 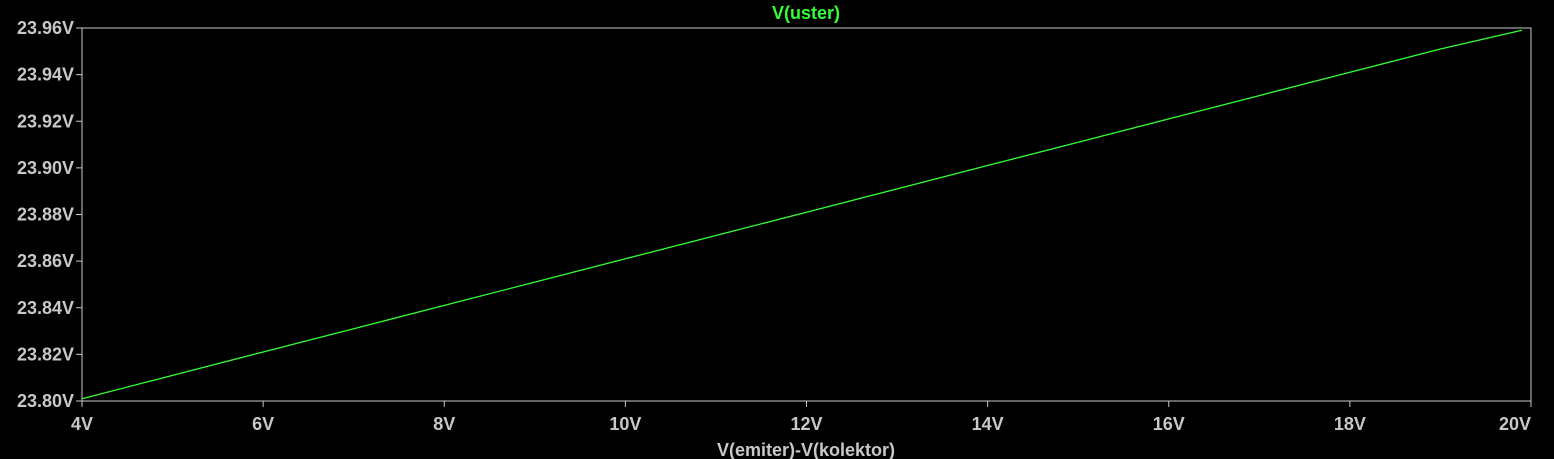 What do you see at coordinates (806, 449) in the screenshot?
I see `x-axis-title: V(emiter)-V(kolektor)` at bounding box center [806, 449].